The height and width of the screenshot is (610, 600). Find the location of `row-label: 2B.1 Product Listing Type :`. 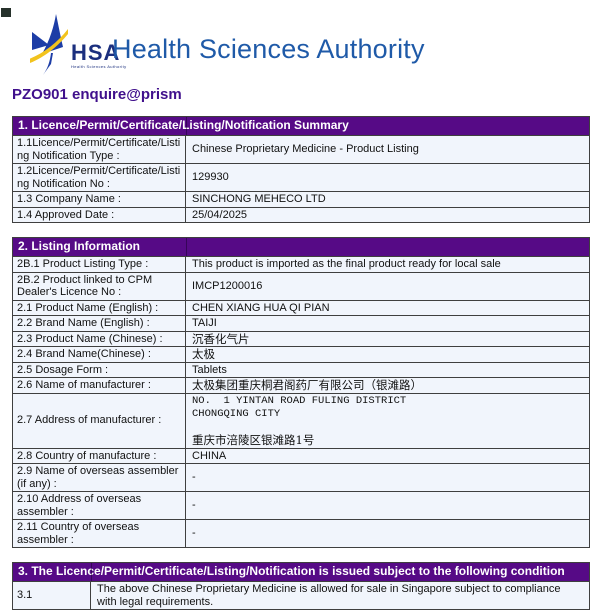

row-label: 2B.1 Product Listing Type : is located at coordinates (99, 264).